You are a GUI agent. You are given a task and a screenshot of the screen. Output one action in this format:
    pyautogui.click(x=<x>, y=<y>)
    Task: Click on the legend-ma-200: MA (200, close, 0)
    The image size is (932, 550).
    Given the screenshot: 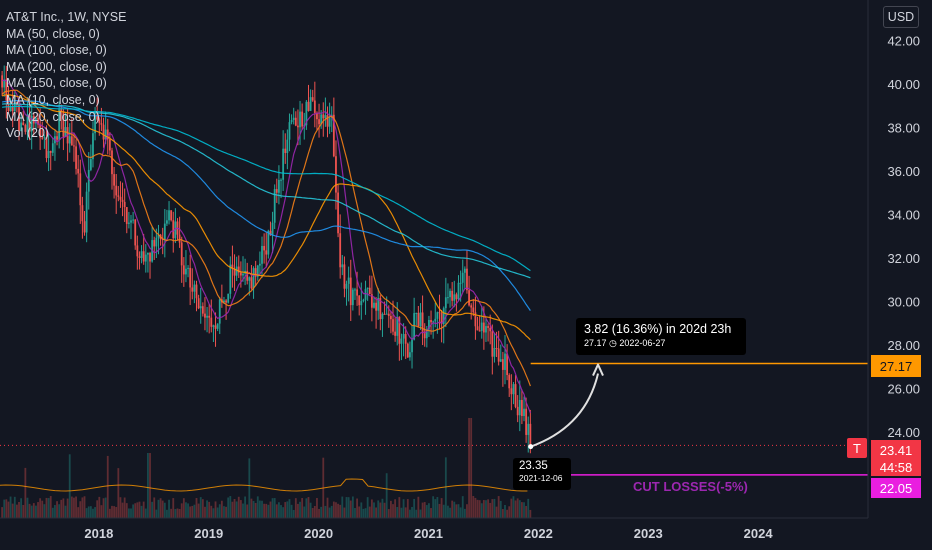 What is the action you would take?
    pyautogui.click(x=56, y=66)
    